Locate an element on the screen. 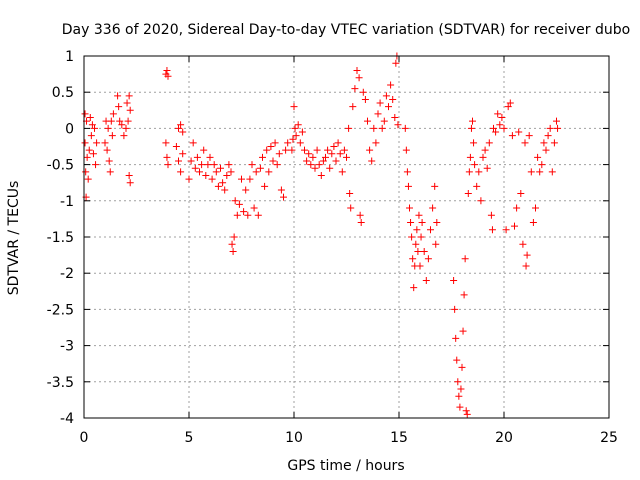 The height and width of the screenshot is (480, 640). y-tick-label: 0.5 is located at coordinates (63, 93).